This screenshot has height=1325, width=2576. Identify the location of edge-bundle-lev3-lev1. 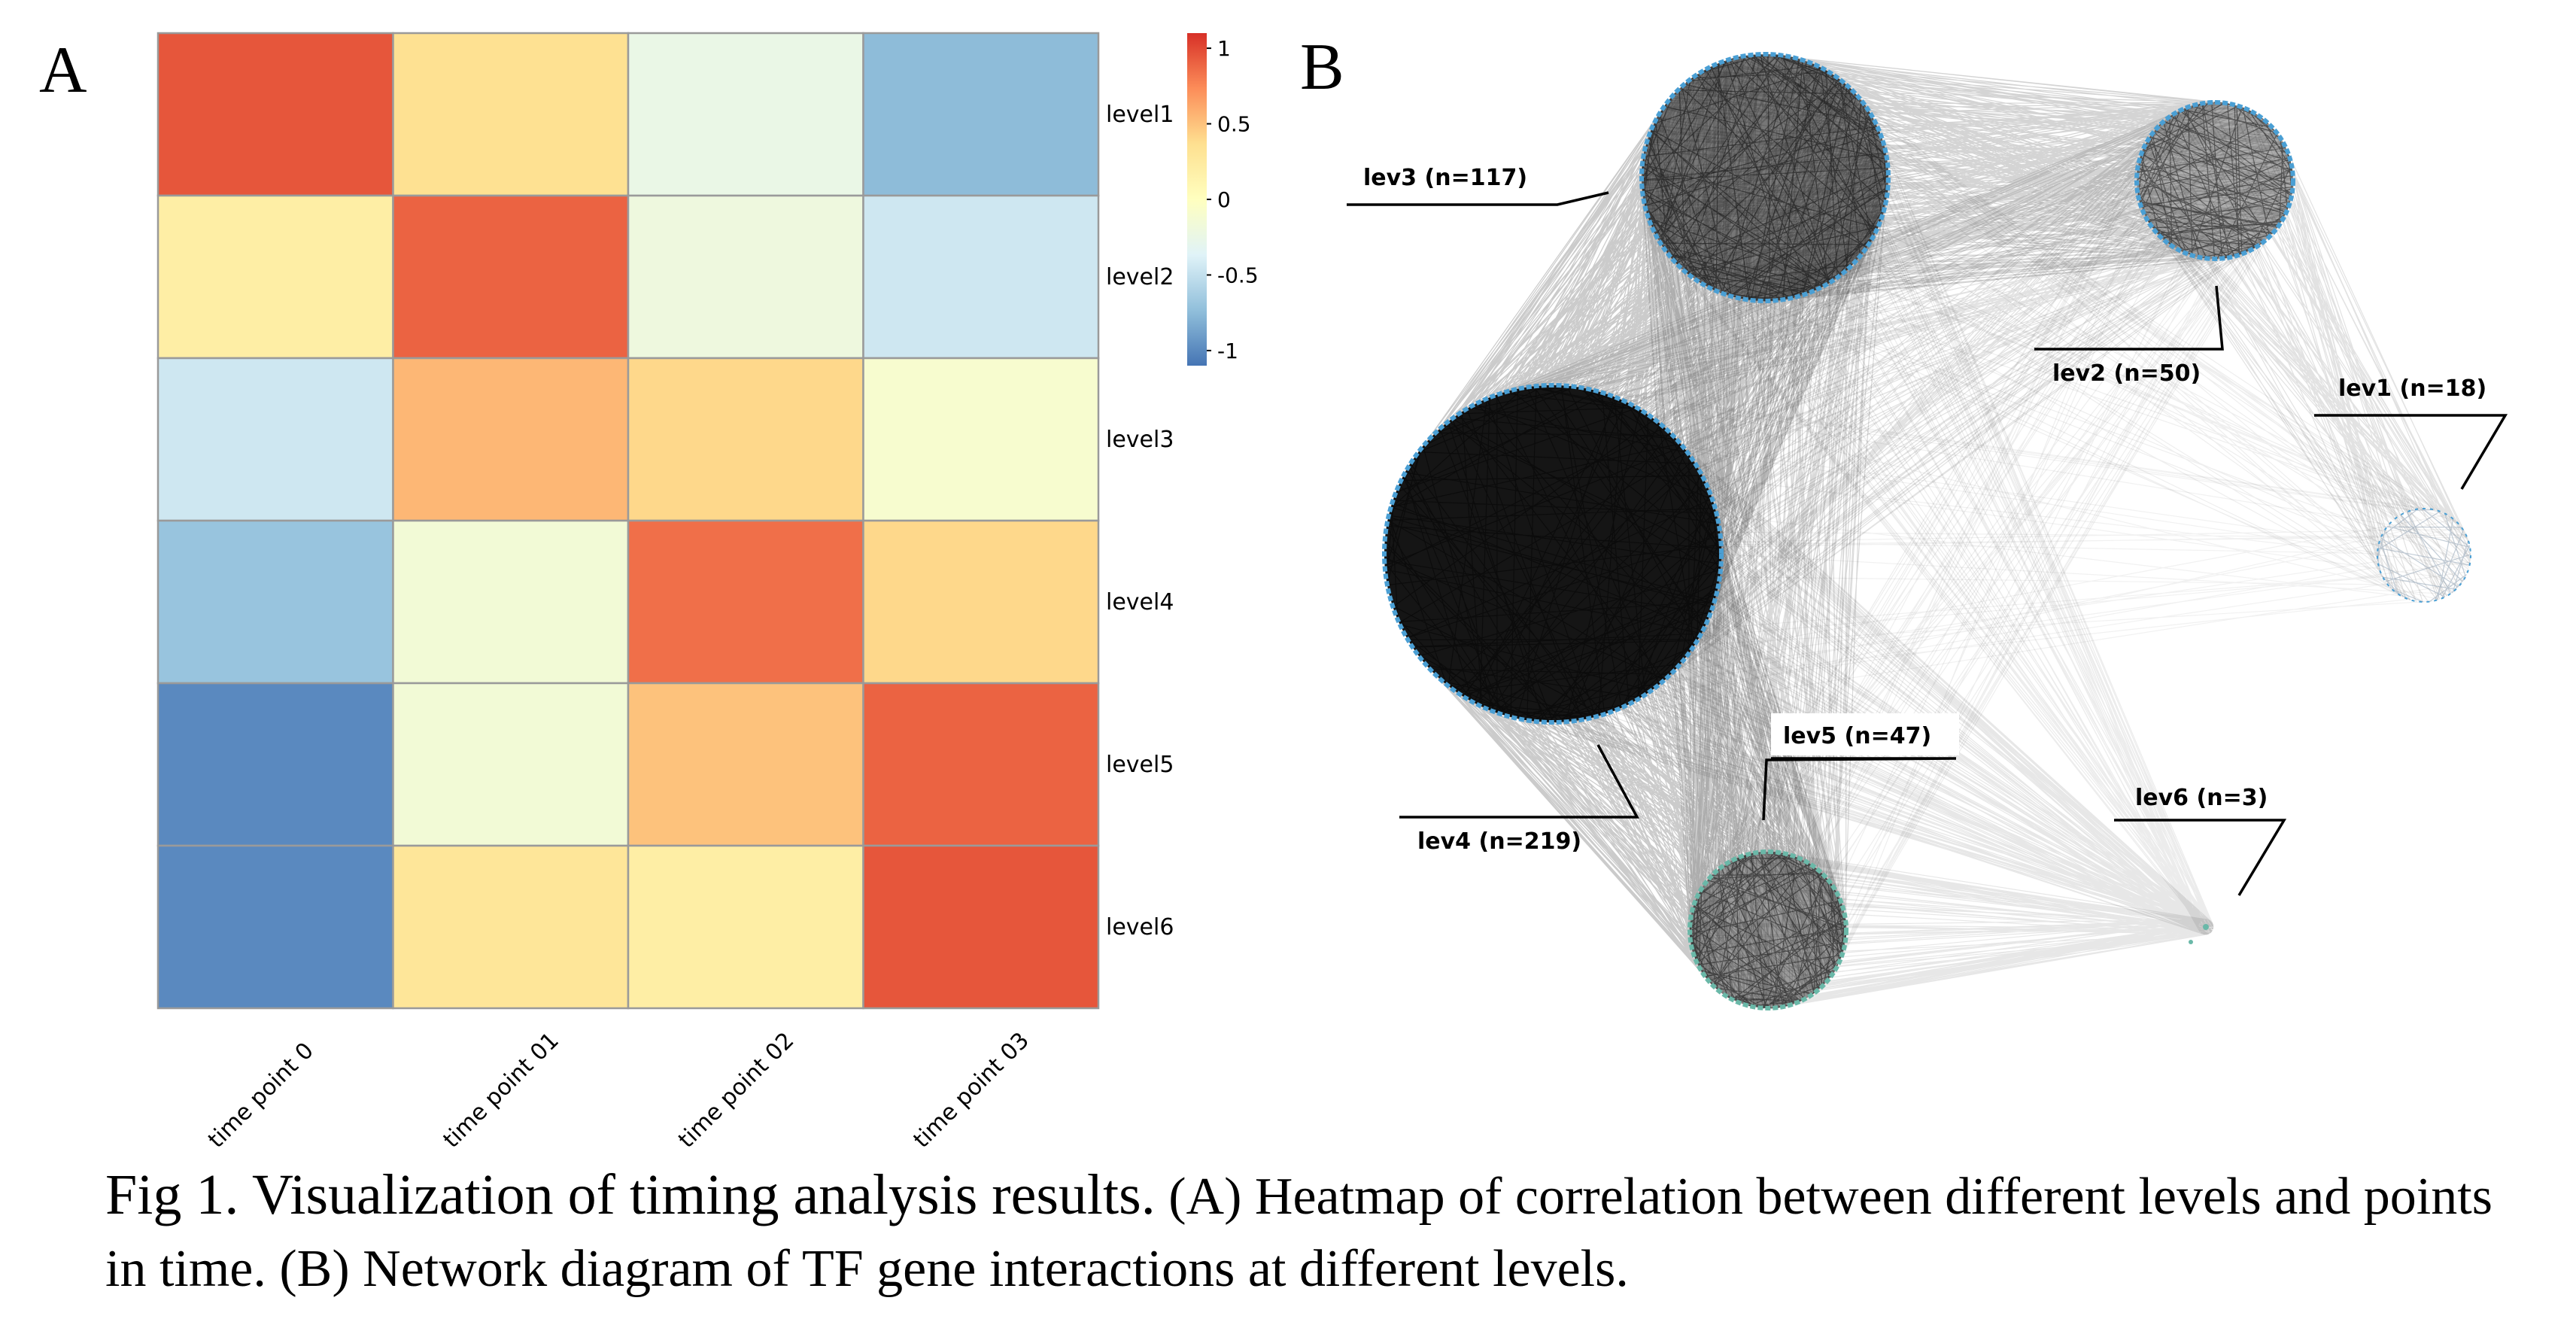
(2056, 328).